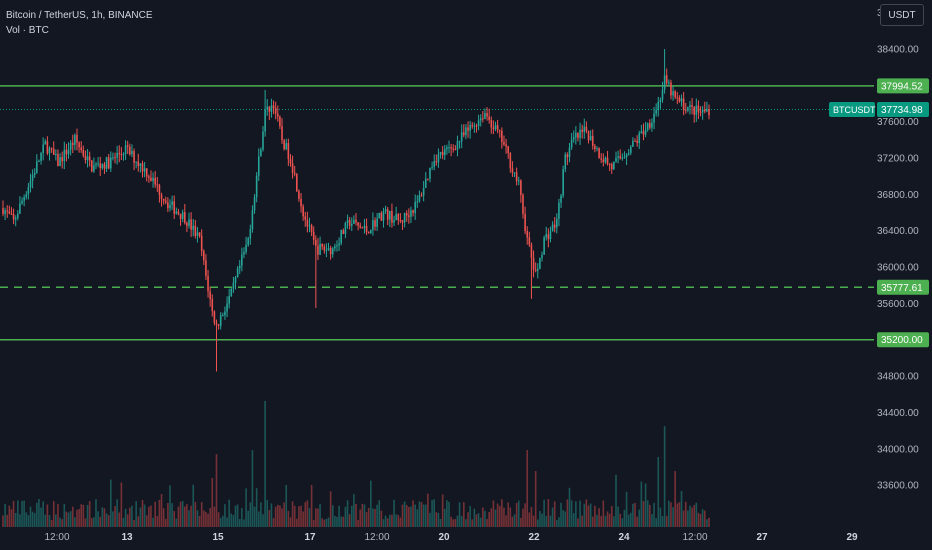 This screenshot has height=550, width=932. I want to click on symbol-title: Bitcoin / TetherUS, 1h, BINANCE, so click(79, 15).